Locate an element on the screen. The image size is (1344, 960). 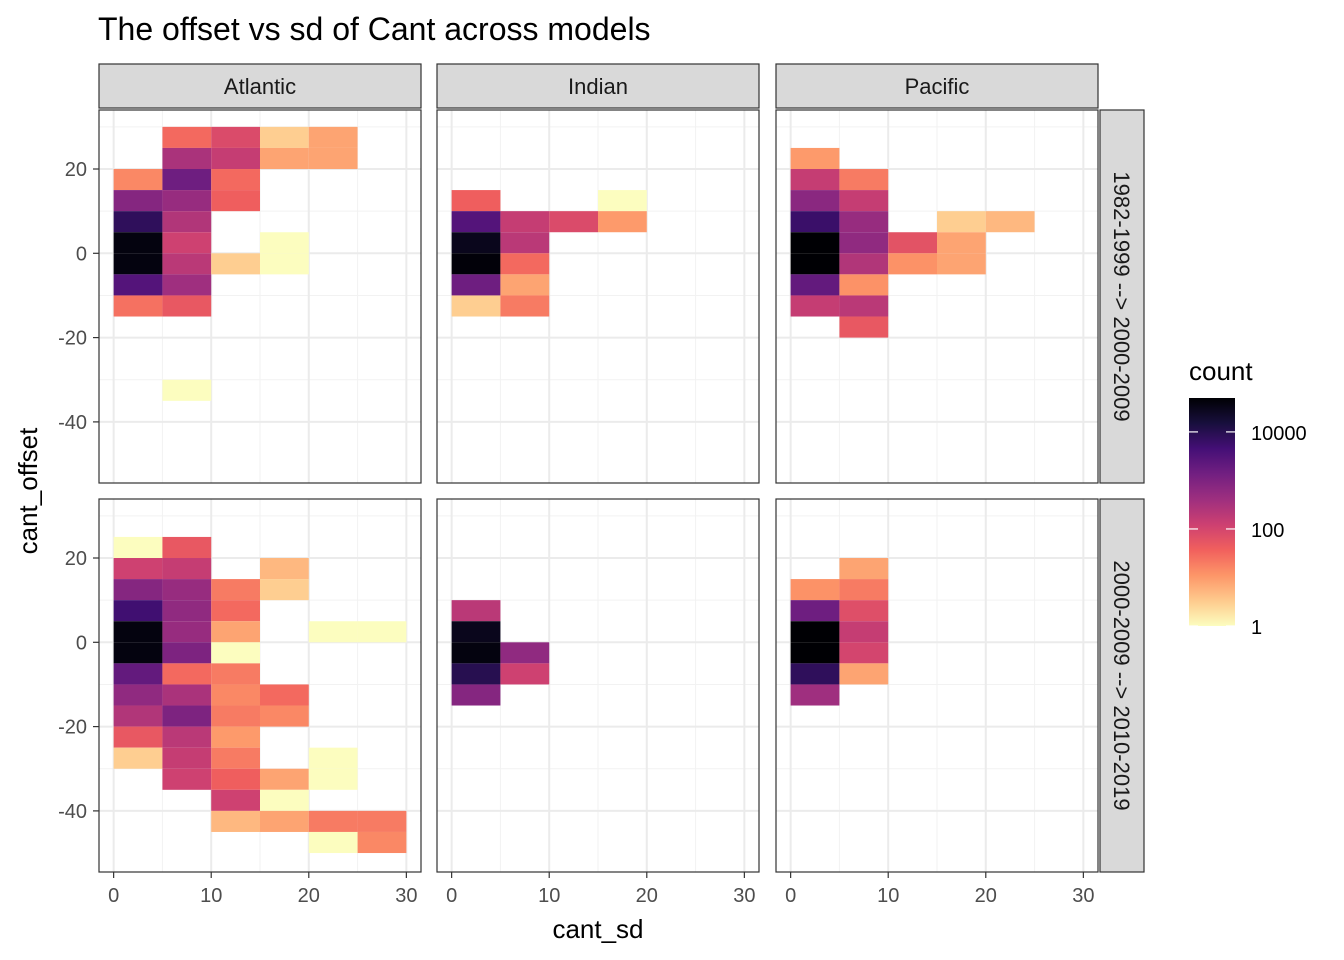
facet-strip-pacific is located at coordinates (937, 86).